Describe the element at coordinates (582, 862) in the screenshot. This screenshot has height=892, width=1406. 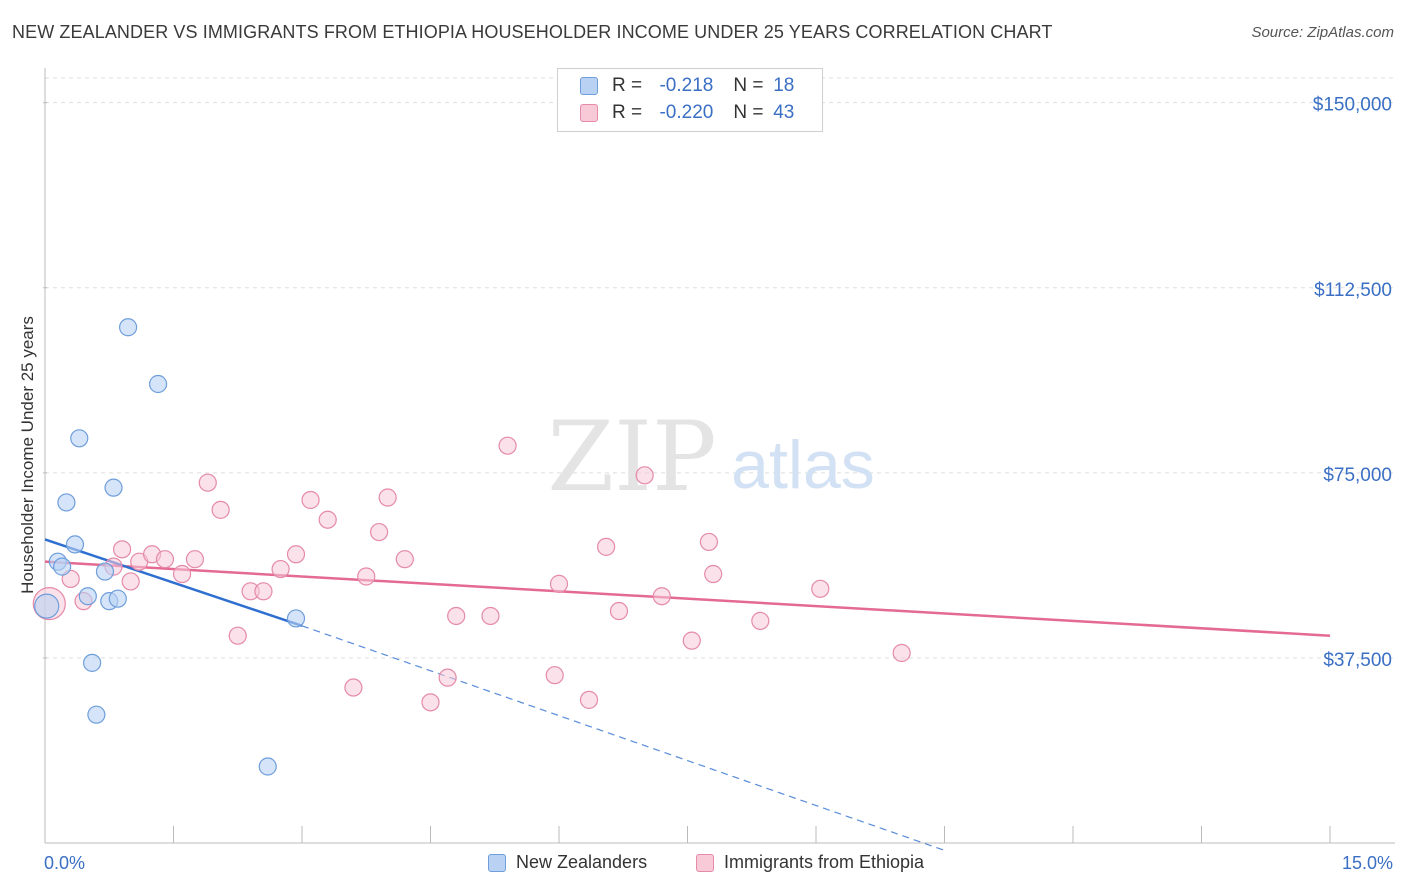
I see `legend-label: New Zealanders` at that location.